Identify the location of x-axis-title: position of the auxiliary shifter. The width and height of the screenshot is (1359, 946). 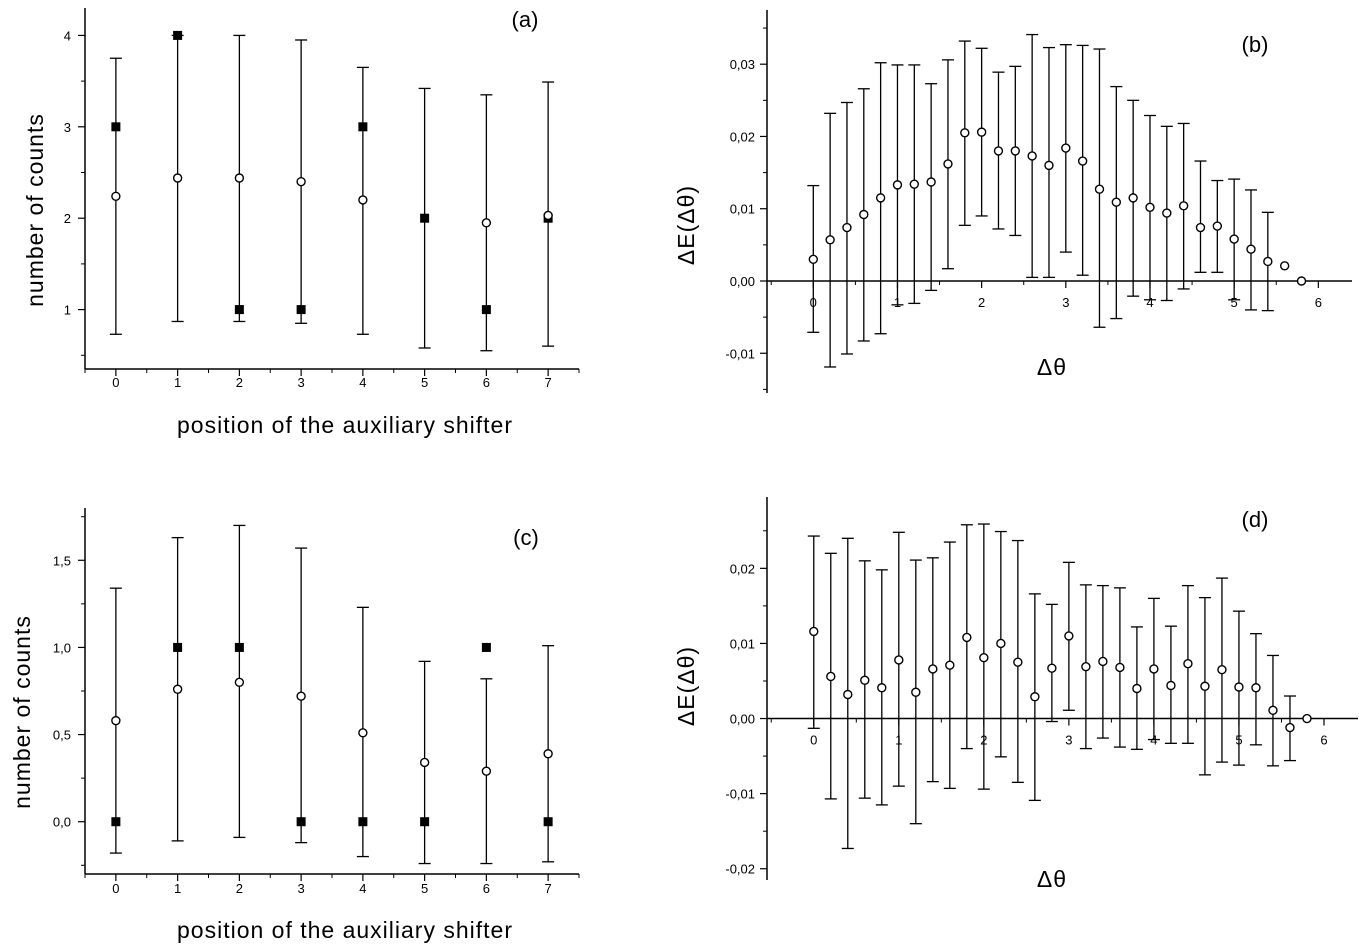
(345, 930).